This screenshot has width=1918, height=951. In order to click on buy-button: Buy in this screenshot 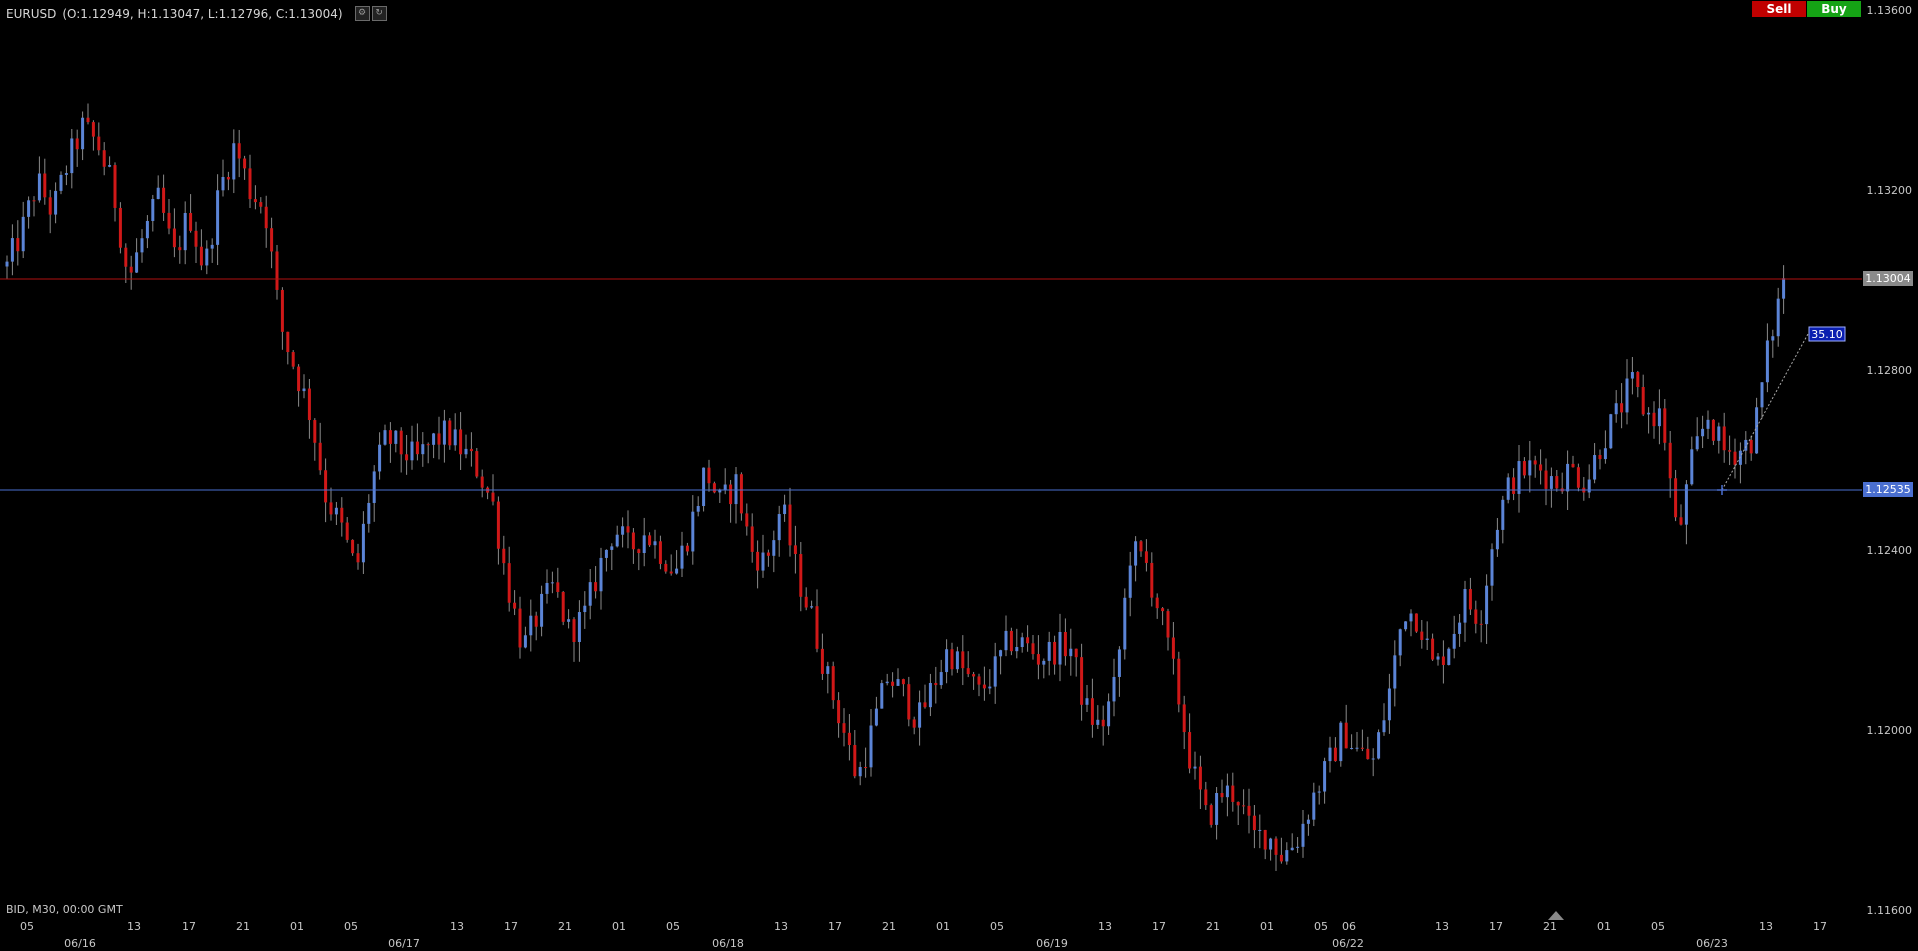, I will do `click(1834, 9)`.